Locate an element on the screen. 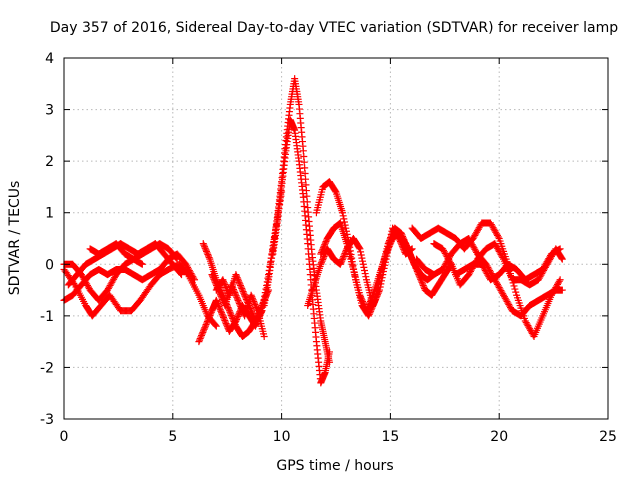  y-tick-label: 2 is located at coordinates (49, 162).